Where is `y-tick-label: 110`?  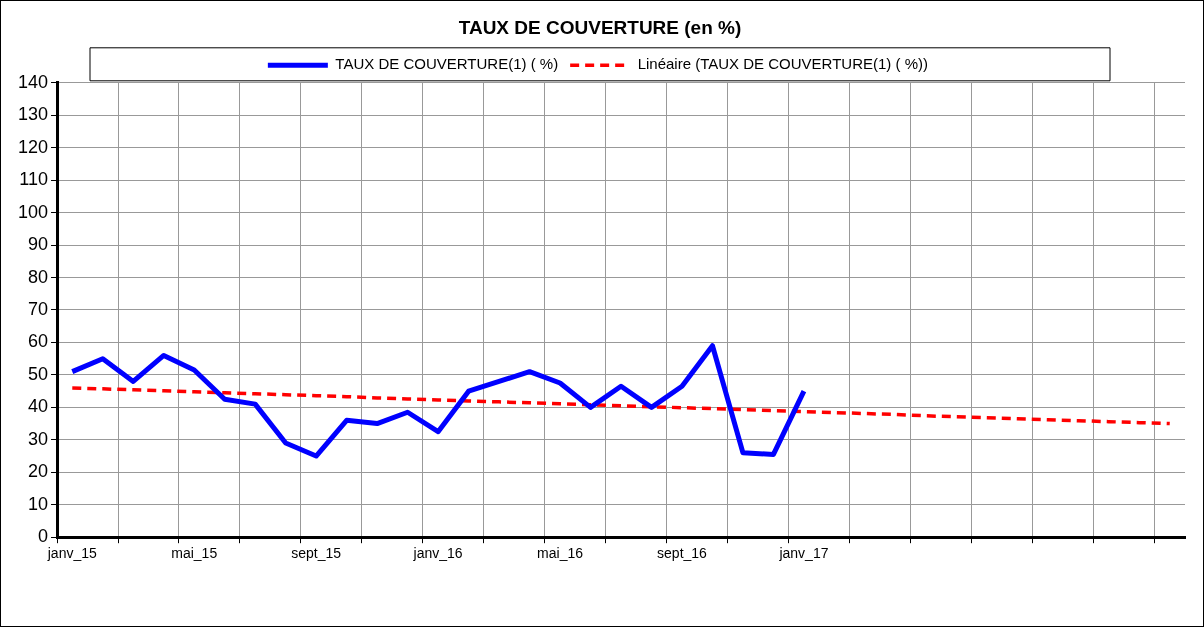
y-tick-label: 110 is located at coordinates (34, 179).